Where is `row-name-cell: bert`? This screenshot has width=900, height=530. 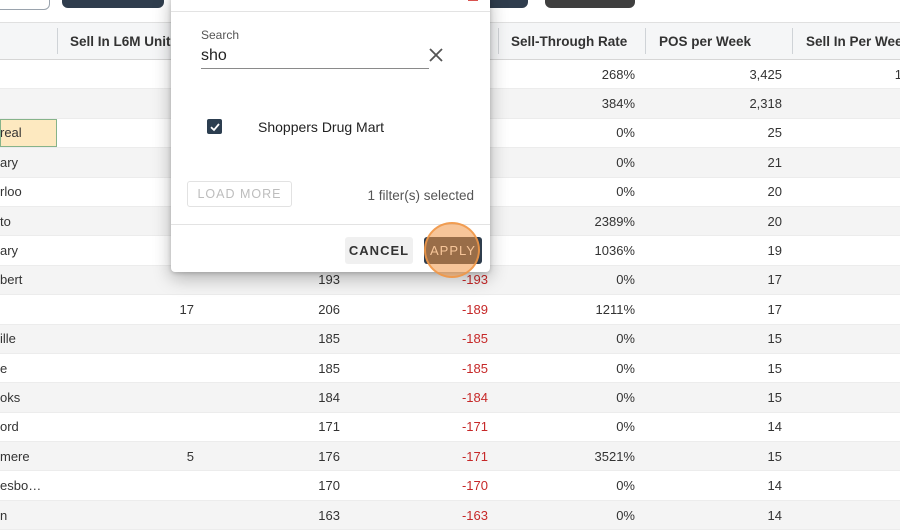 row-name-cell: bert is located at coordinates (11, 280).